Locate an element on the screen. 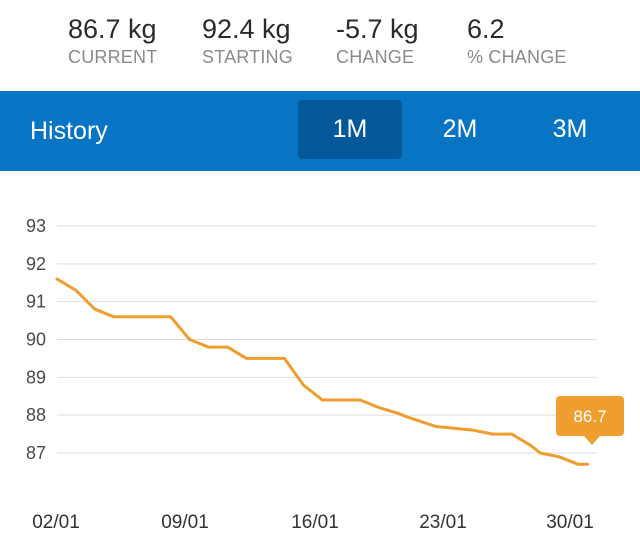  y-tick-label: 89 is located at coordinates (36, 377).